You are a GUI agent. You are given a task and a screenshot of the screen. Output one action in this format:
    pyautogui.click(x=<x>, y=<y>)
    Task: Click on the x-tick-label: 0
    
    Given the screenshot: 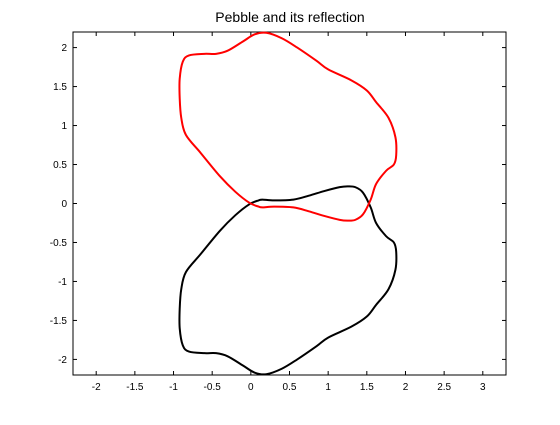 What is the action you would take?
    pyautogui.click(x=251, y=387)
    